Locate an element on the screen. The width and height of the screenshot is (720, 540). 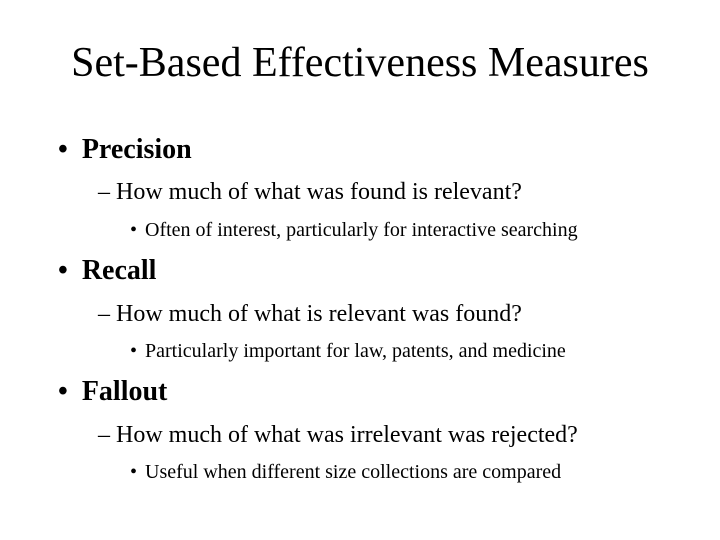
bullet-recall: • Recall is located at coordinates (107, 271).